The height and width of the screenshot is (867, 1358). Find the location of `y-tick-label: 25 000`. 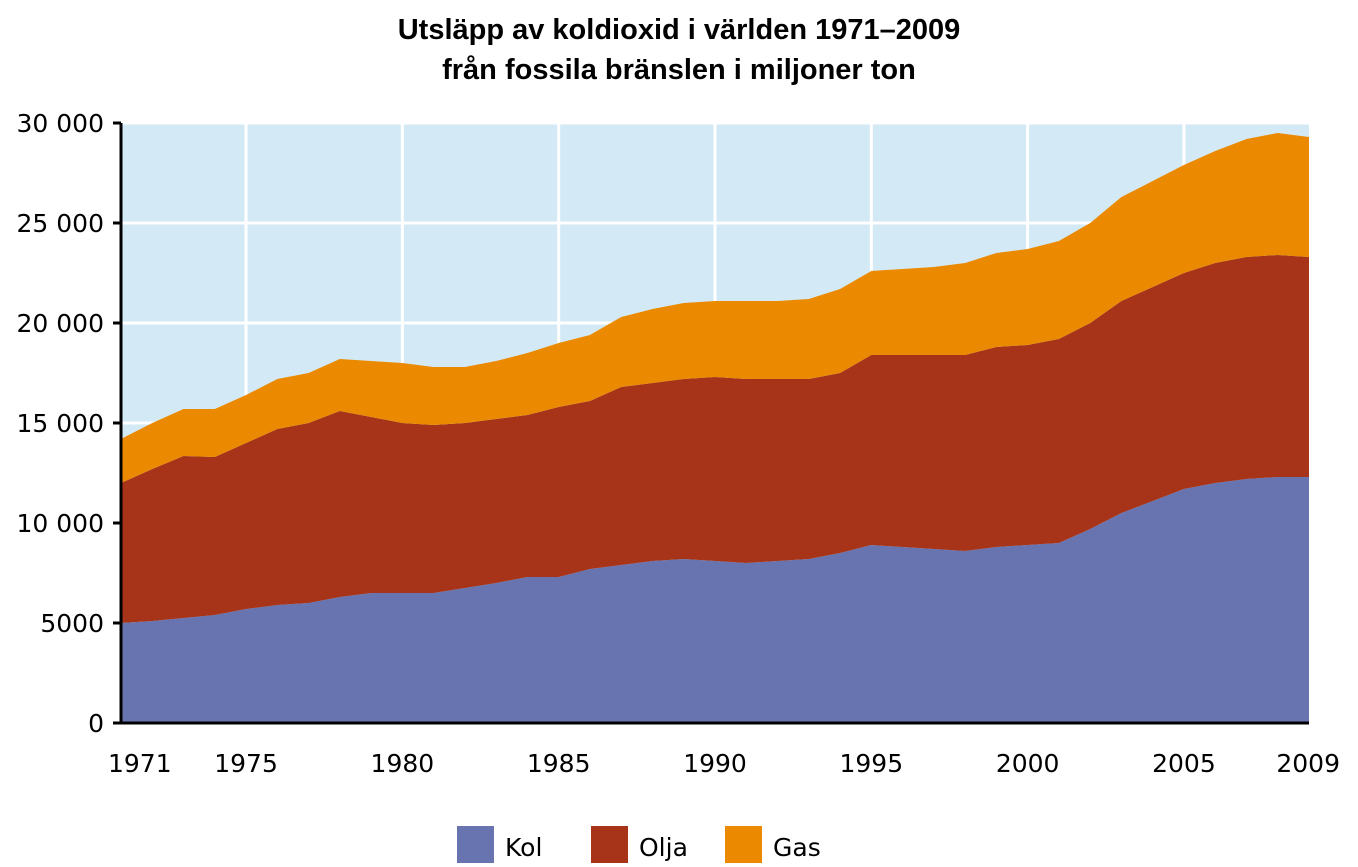

y-tick-label: 25 000 is located at coordinates (60, 223).